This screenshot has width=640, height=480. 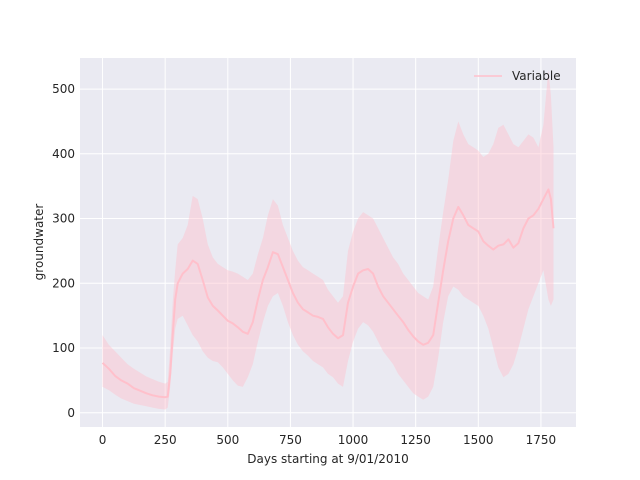 I want to click on x-axis-label: Days starting at 9/01/2010, so click(x=327, y=459).